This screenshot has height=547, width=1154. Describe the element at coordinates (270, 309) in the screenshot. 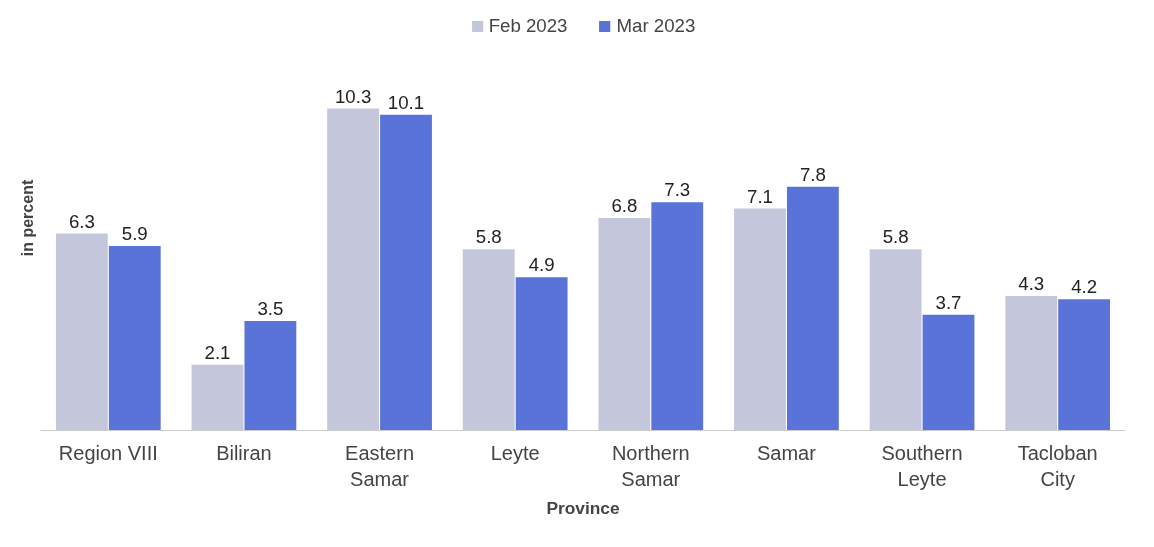

I see `data-label: 3.5` at that location.